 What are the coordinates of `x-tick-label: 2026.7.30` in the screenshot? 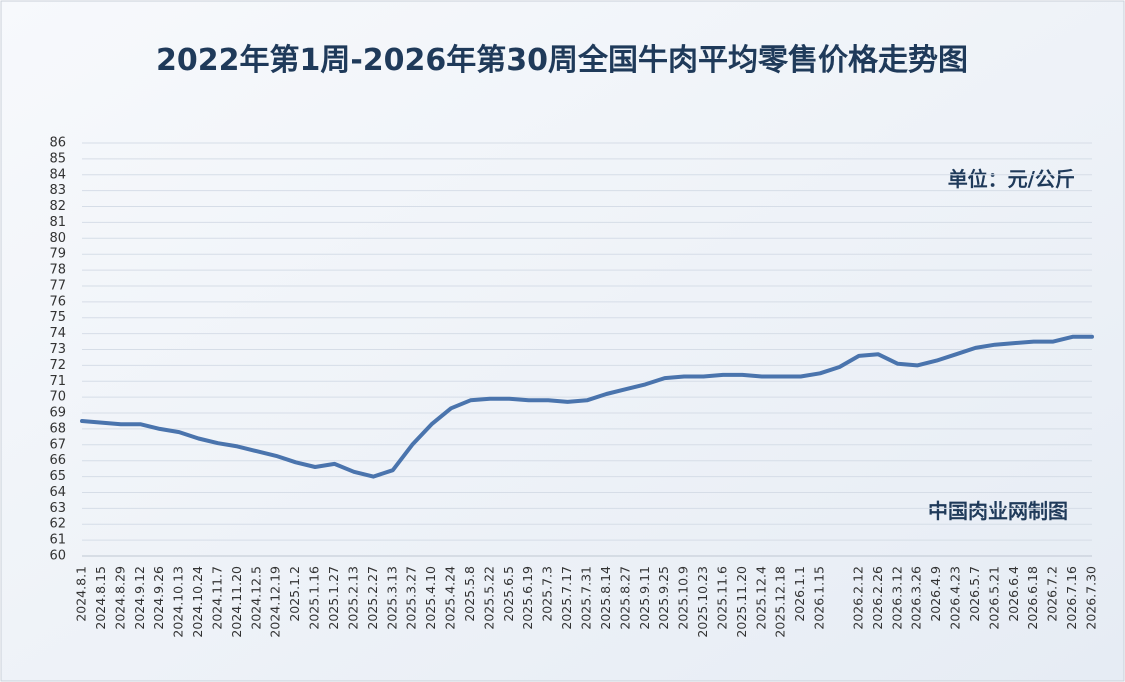 It's located at (1091, 598).